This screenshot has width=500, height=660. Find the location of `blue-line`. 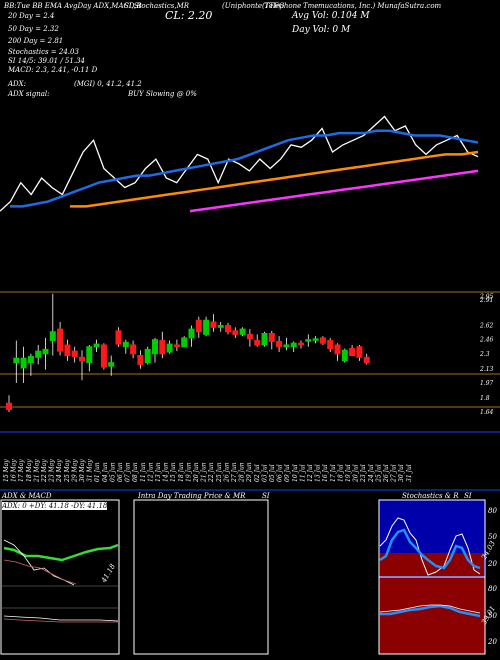

blue-line is located at coordinates (244, 168).